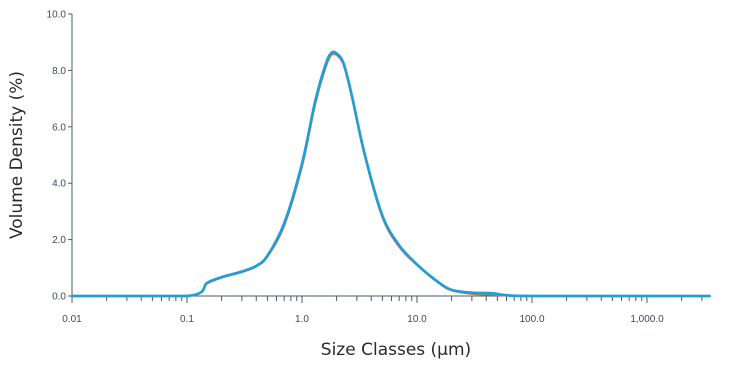 The image size is (731, 366). What do you see at coordinates (647, 319) in the screenshot?
I see `x-tick-label: 1,000.0` at bounding box center [647, 319].